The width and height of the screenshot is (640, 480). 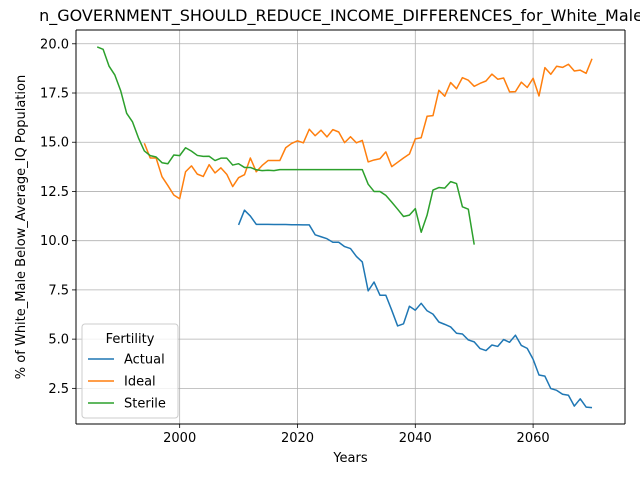 What do you see at coordinates (54, 44) in the screenshot?
I see `y-tick-label: 20.0` at bounding box center [54, 44].